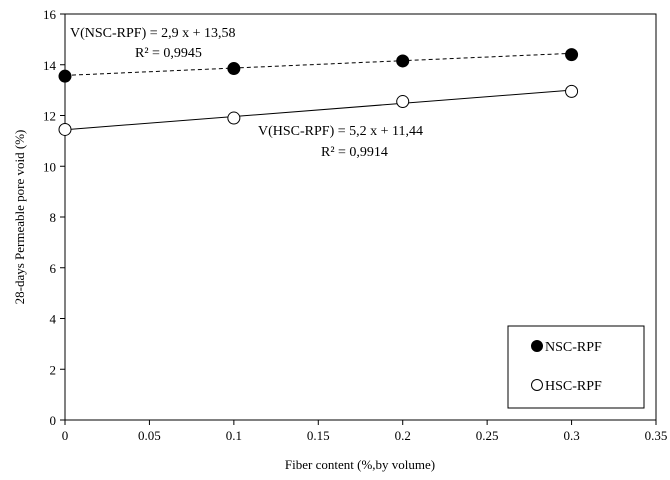 The width and height of the screenshot is (670, 480). What do you see at coordinates (168, 53) in the screenshot?
I see `nsc-r2: R² = 0,9945` at bounding box center [168, 53].